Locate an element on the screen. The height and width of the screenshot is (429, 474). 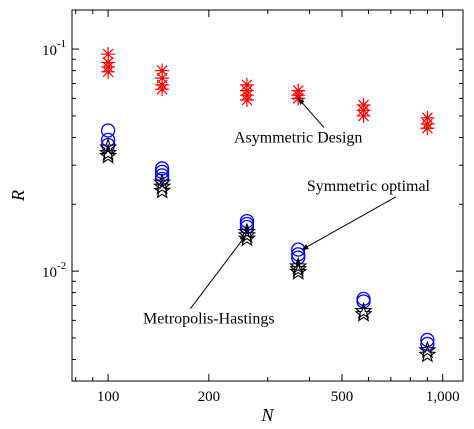
x-tick-label: 500 is located at coordinates (342, 397).